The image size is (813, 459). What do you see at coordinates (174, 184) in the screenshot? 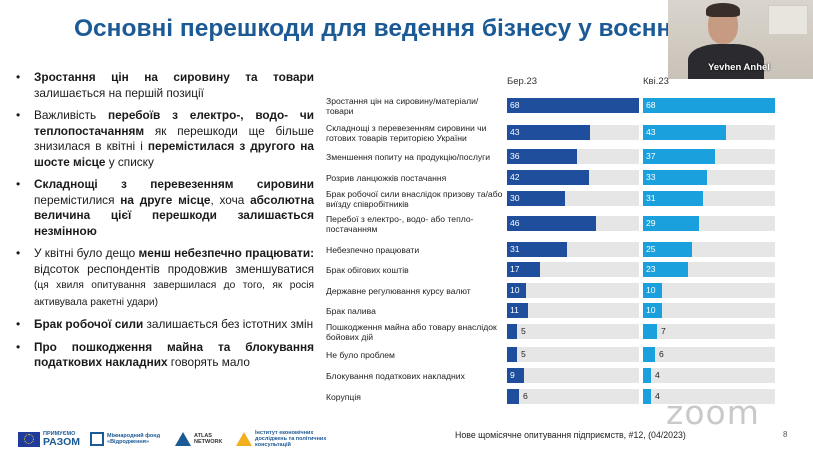
I see `bullet-text: Складнощі з перевезенням сировини` at bounding box center [174, 184].